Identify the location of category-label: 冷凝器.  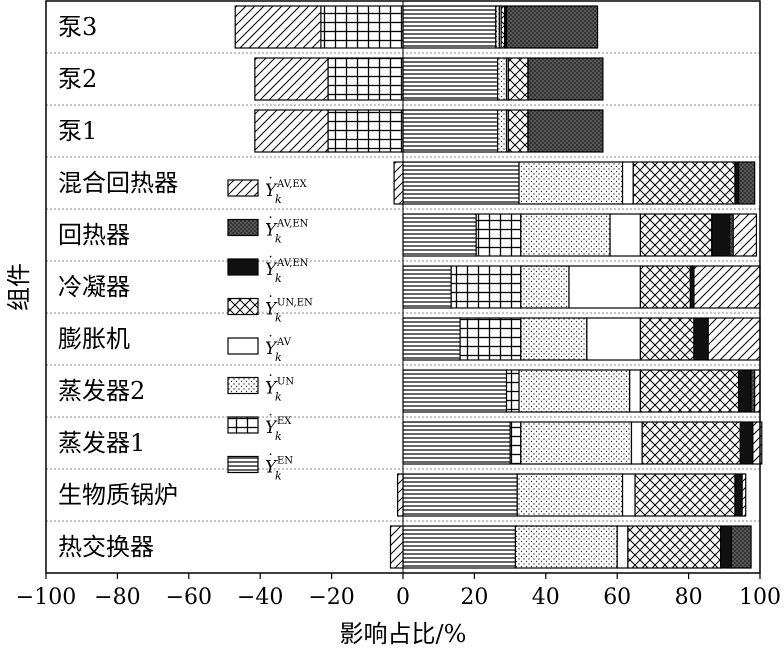
(94, 287).